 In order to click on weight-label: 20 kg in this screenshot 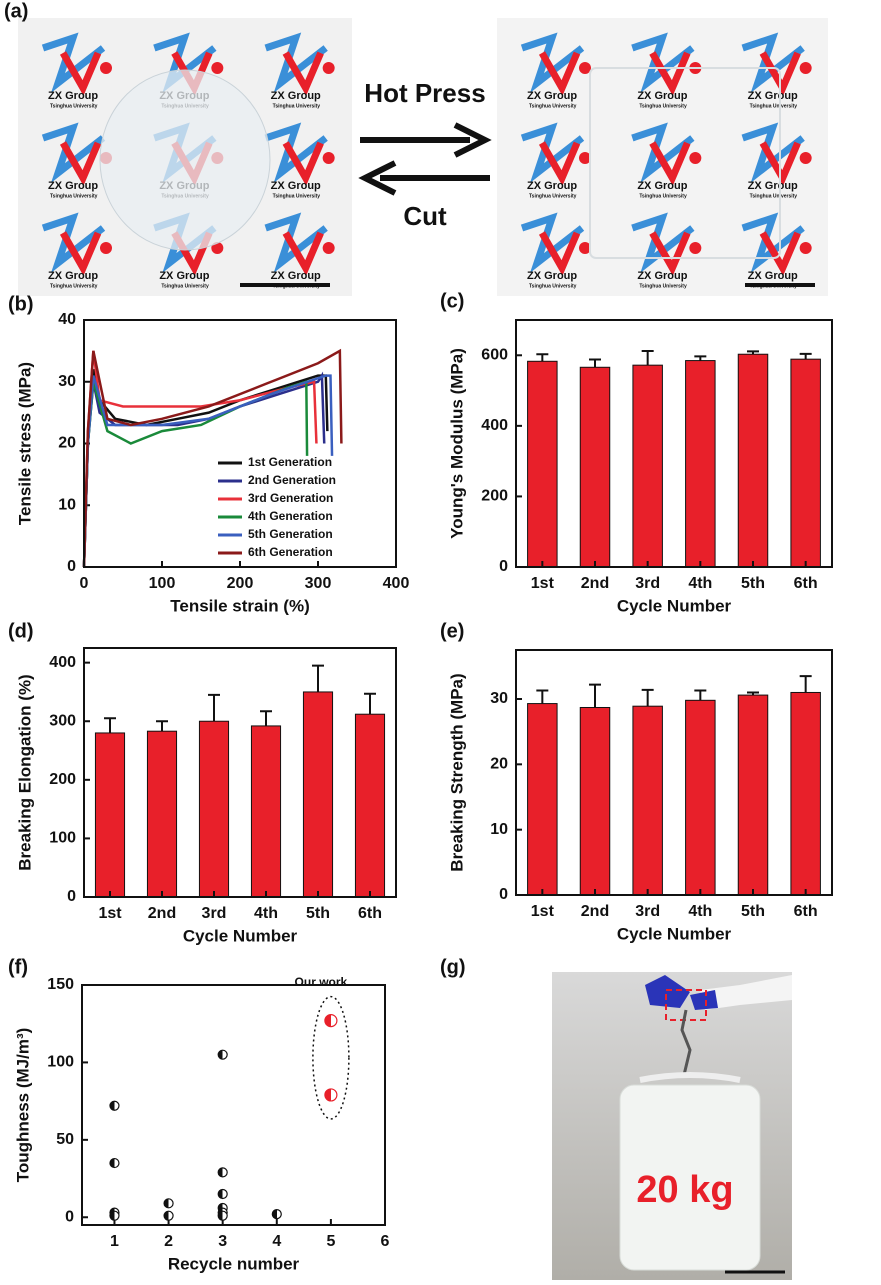, I will do `click(684, 1190)`.